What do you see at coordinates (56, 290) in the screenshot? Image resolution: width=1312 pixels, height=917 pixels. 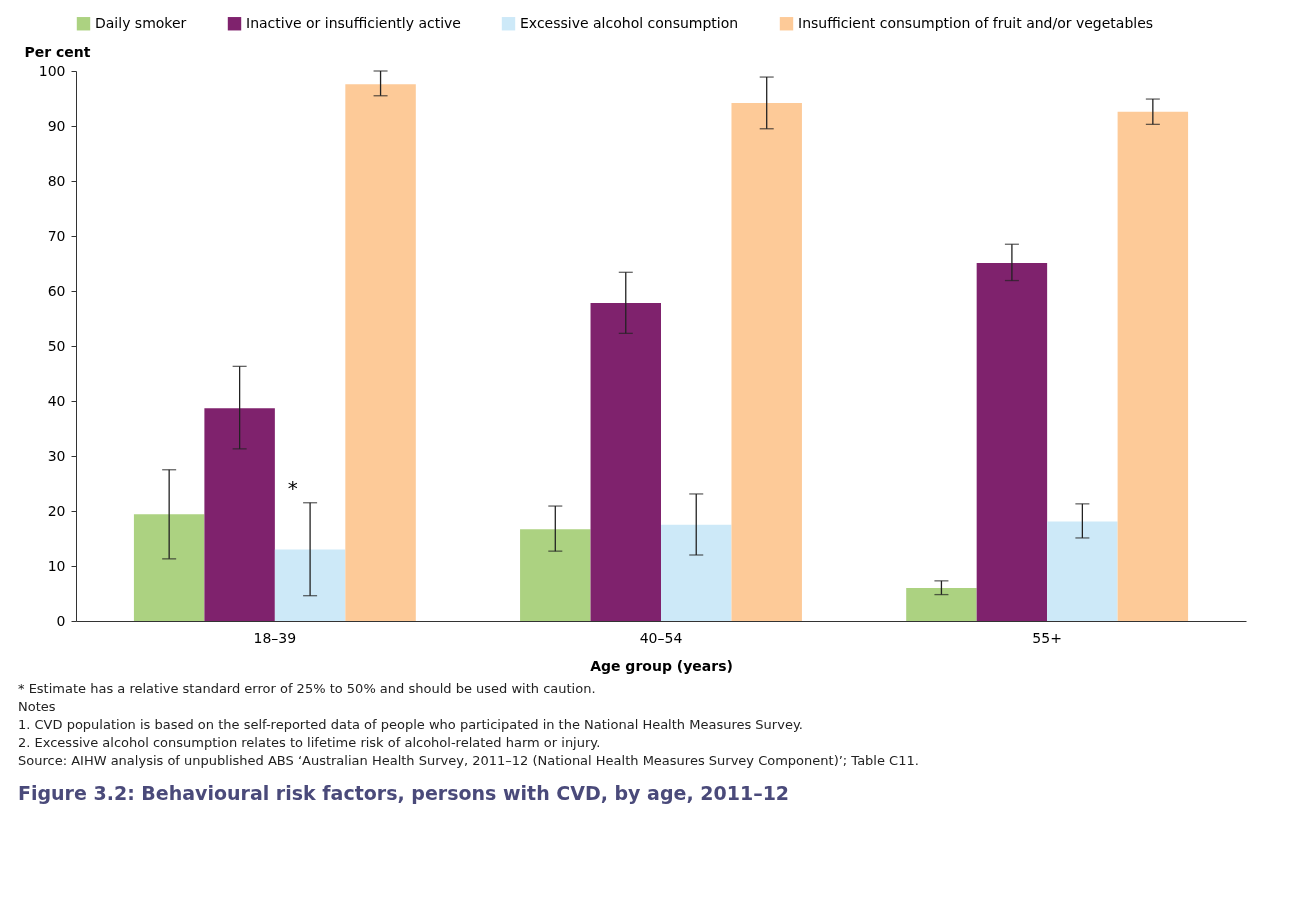 I see `y-tick-label: 60` at bounding box center [56, 290].